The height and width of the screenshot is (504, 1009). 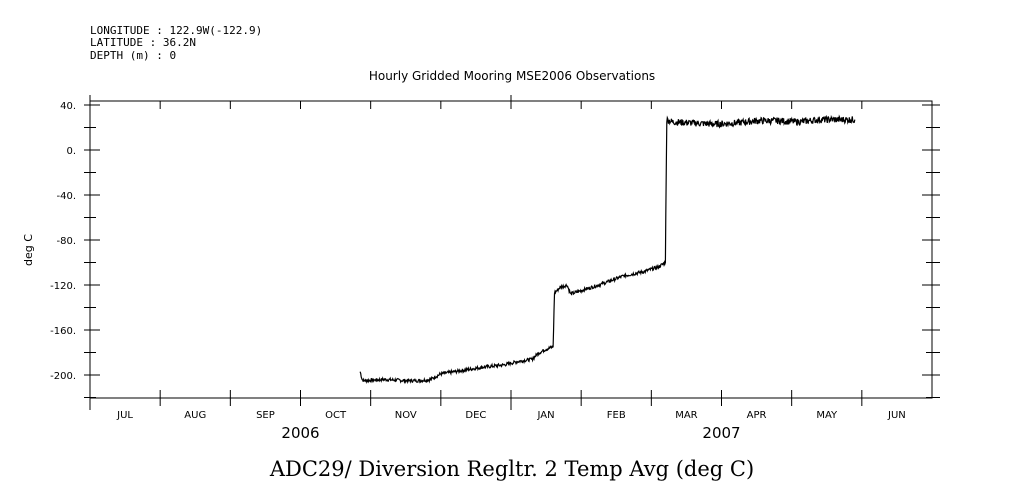 I want to click on y-tick-label: 0., so click(x=71, y=151).